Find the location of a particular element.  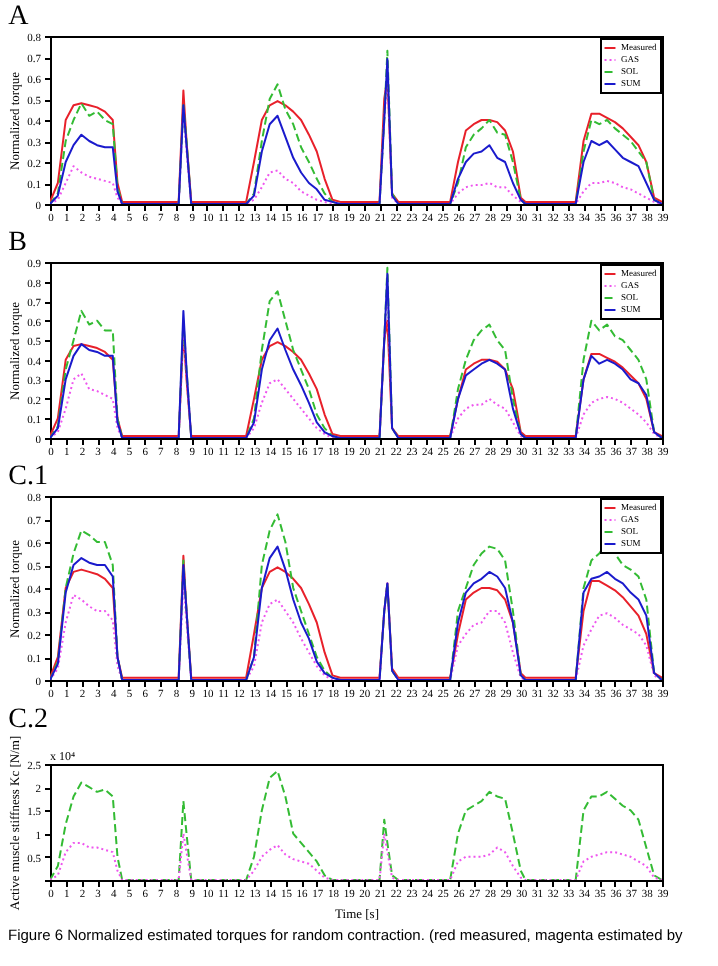

chart-title: C.2 is located at coordinates (28, 719).